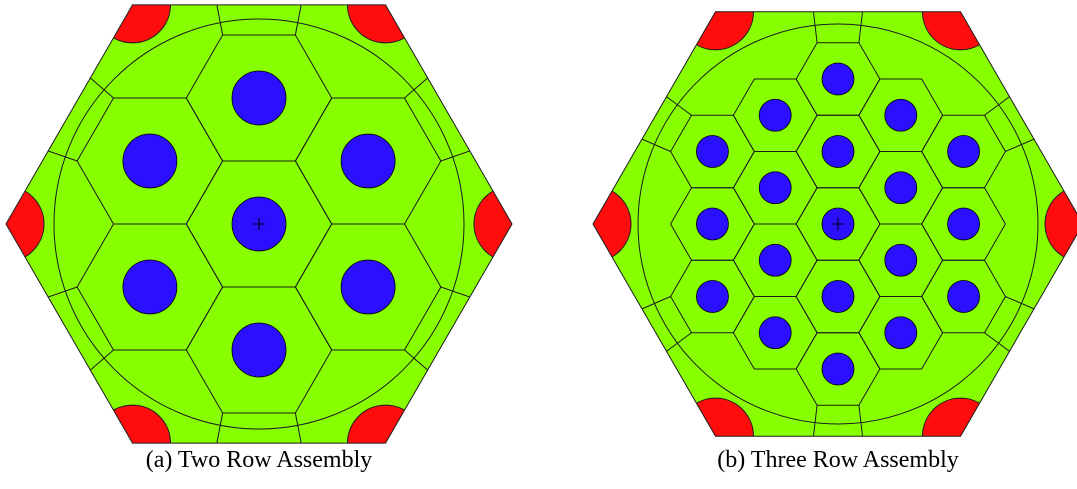 This screenshot has width=1077, height=489. What do you see at coordinates (259, 460) in the screenshot?
I see `caption-two-row: (a) Two Row Assembly` at bounding box center [259, 460].